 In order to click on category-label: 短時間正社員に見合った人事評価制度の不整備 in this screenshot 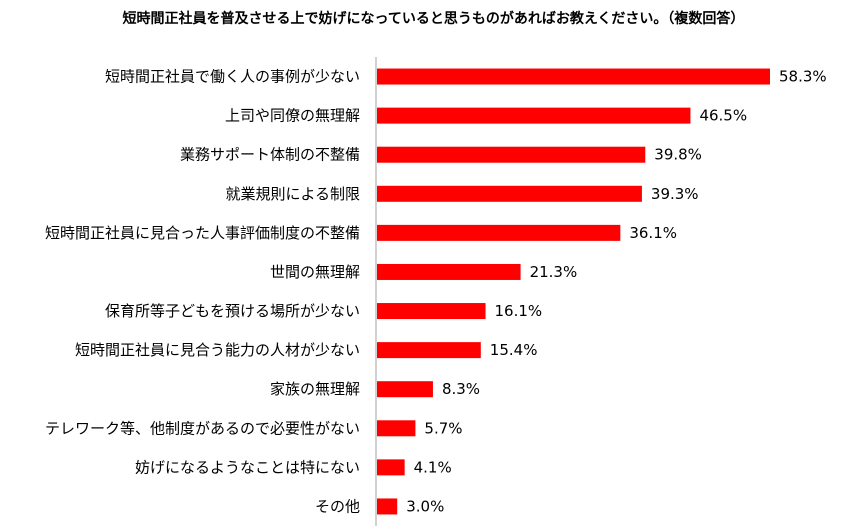, I will do `click(202, 233)`.